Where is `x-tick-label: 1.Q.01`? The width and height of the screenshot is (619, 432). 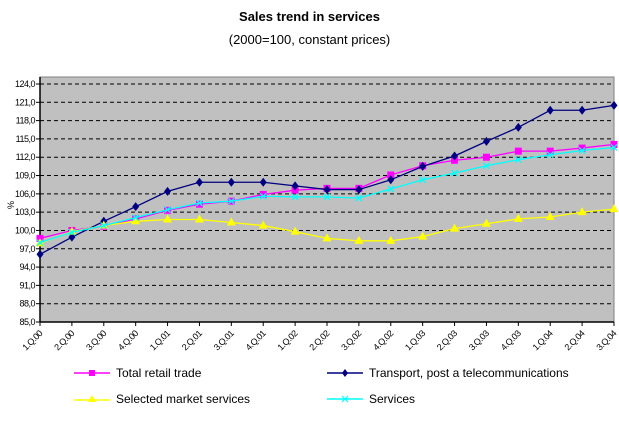
x-tick-label: 1.Q.01 is located at coordinates (160, 340).